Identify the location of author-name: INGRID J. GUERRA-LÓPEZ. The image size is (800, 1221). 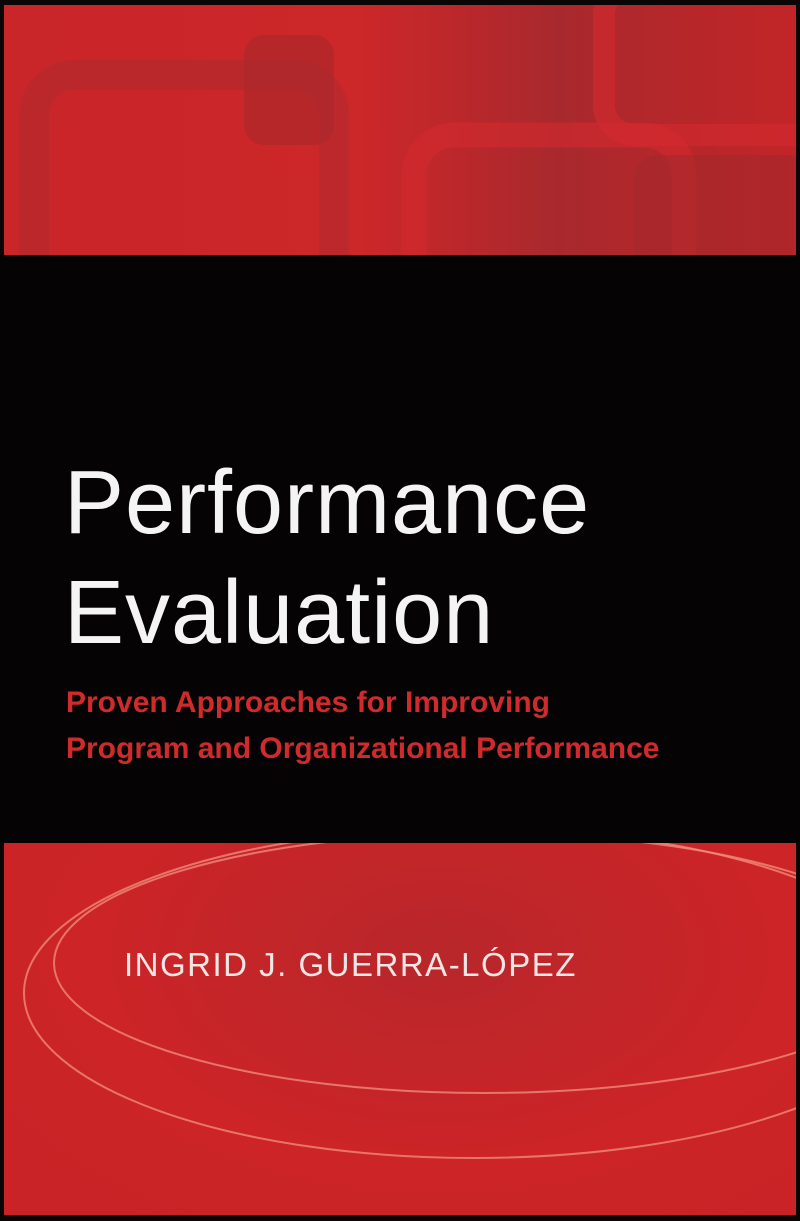
(350, 964).